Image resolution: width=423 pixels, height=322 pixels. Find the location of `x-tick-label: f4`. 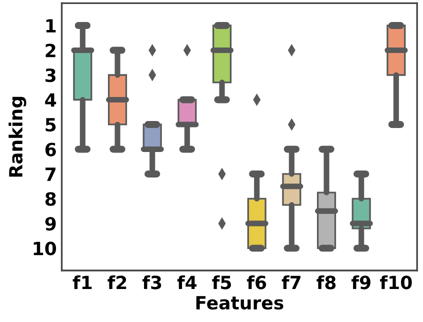

x-tick-label: f4 is located at coordinates (187, 282).